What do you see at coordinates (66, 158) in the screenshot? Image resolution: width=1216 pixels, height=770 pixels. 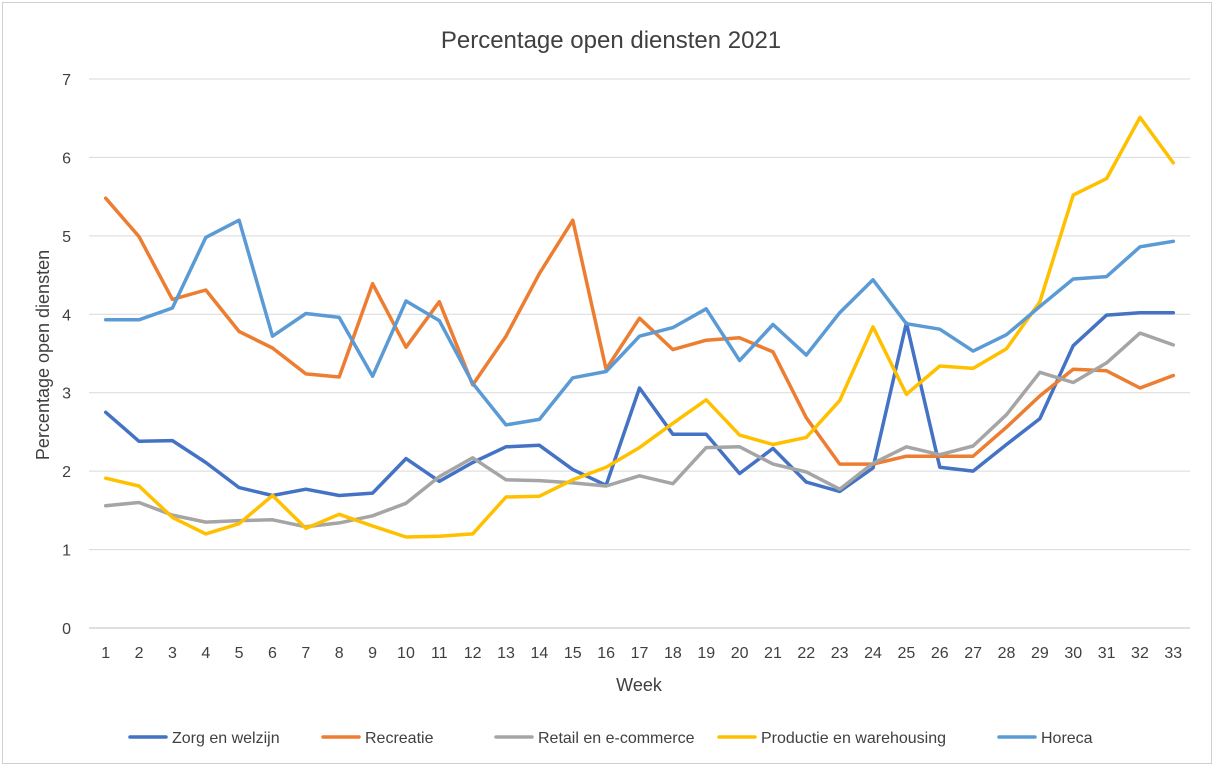 I see `y-tick-label: 6` at bounding box center [66, 158].